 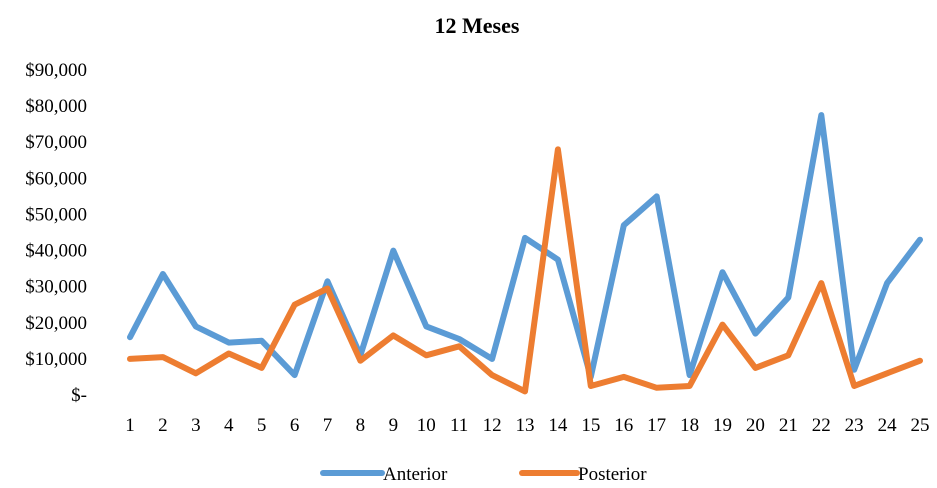 I want to click on y-tick-label: $30,000, so click(x=56, y=287).